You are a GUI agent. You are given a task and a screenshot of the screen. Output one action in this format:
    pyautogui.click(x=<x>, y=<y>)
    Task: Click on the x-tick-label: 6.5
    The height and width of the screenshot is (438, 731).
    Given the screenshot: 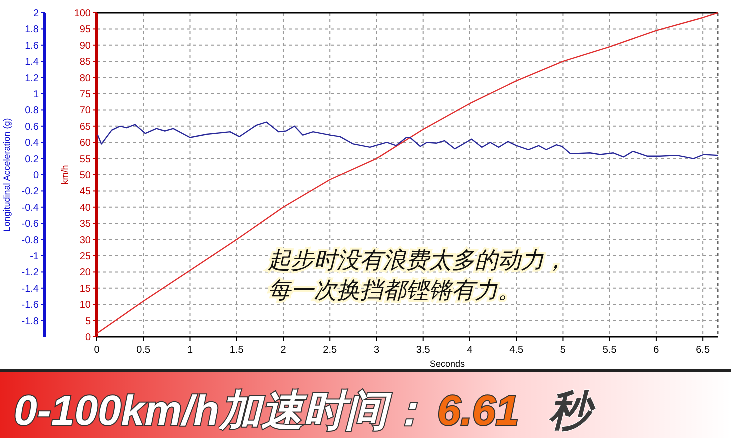 What is the action you would take?
    pyautogui.click(x=703, y=350)
    